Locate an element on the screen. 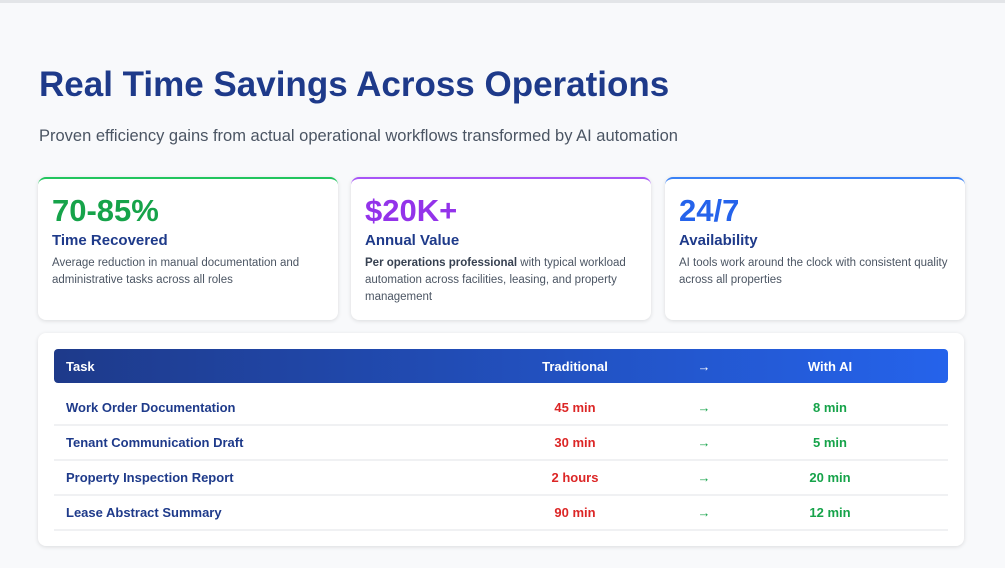 This screenshot has width=1005, height=568. table-row: Work Order Documentation 45 min → 8 min is located at coordinates (501, 408).